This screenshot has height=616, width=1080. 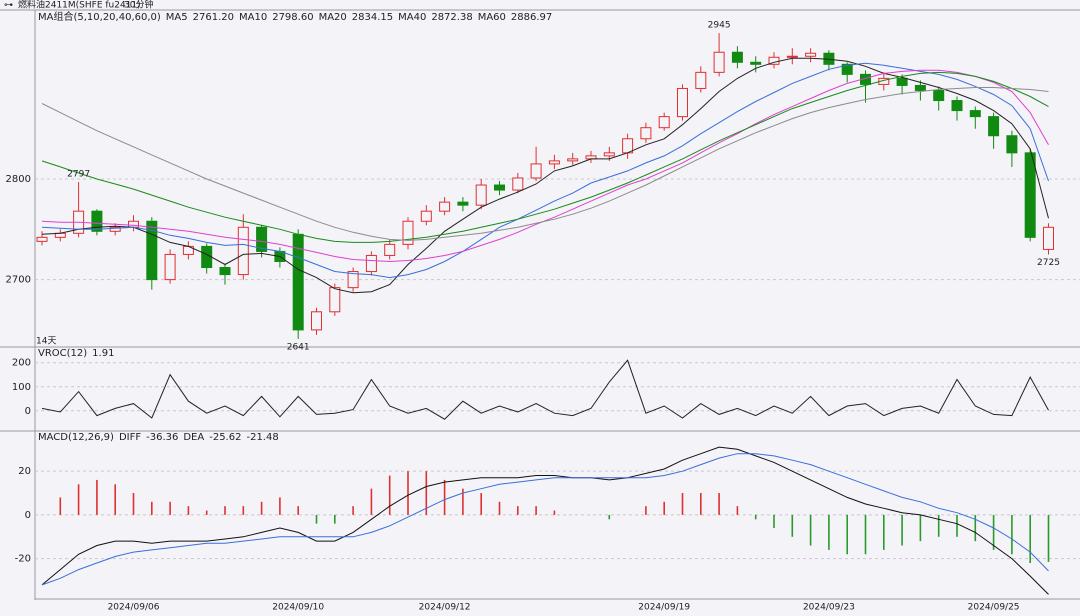 I want to click on y-tick-label: -20, so click(x=23, y=559).